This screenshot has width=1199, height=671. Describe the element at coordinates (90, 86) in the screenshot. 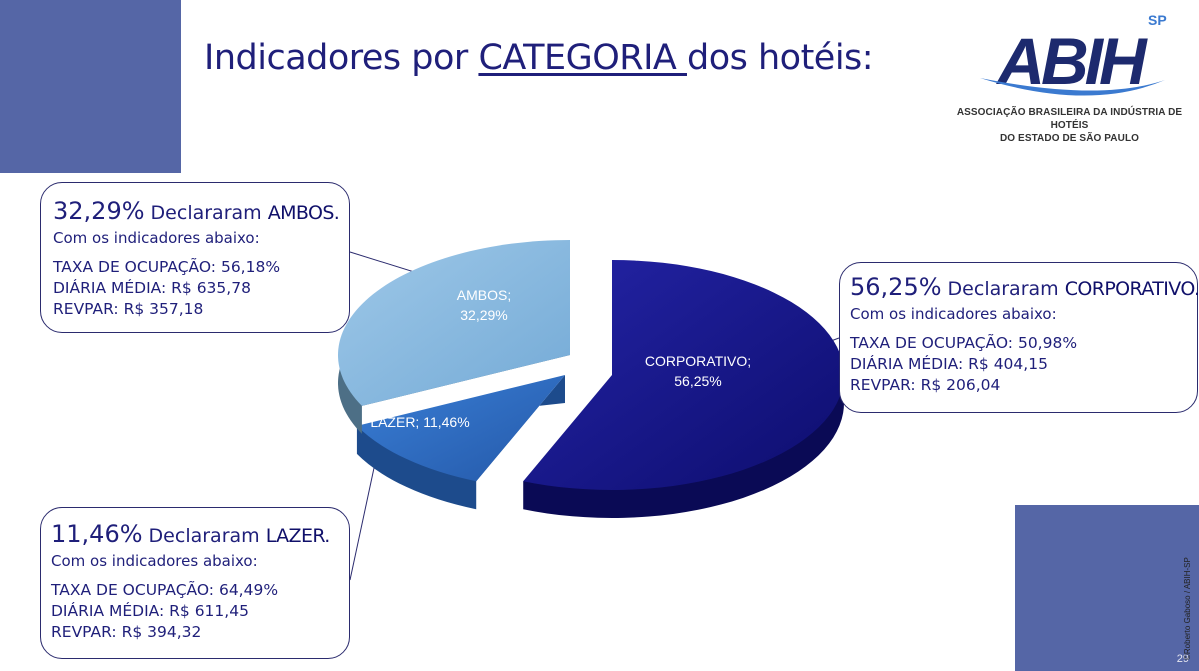

I see `decorative-block-top-left` at that location.